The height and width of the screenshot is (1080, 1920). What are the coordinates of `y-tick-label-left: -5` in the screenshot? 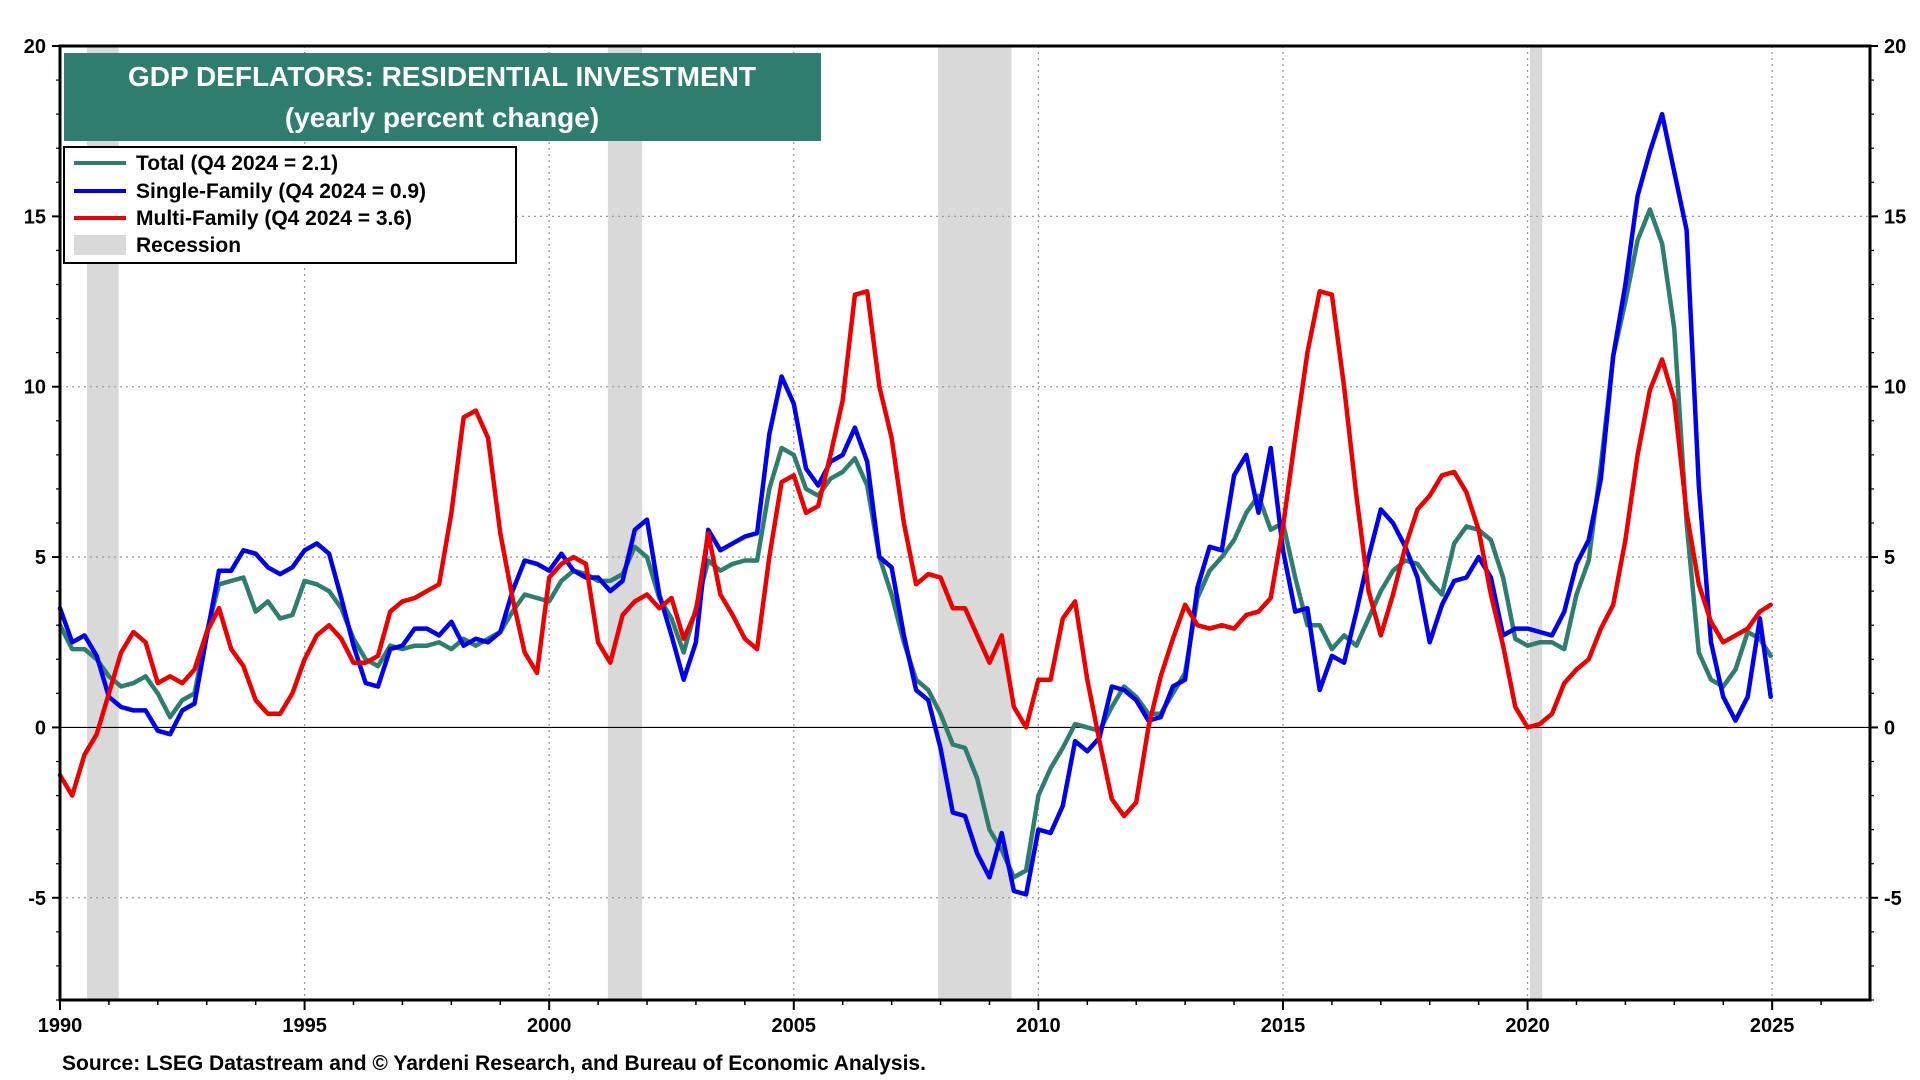 It's located at (37, 899).